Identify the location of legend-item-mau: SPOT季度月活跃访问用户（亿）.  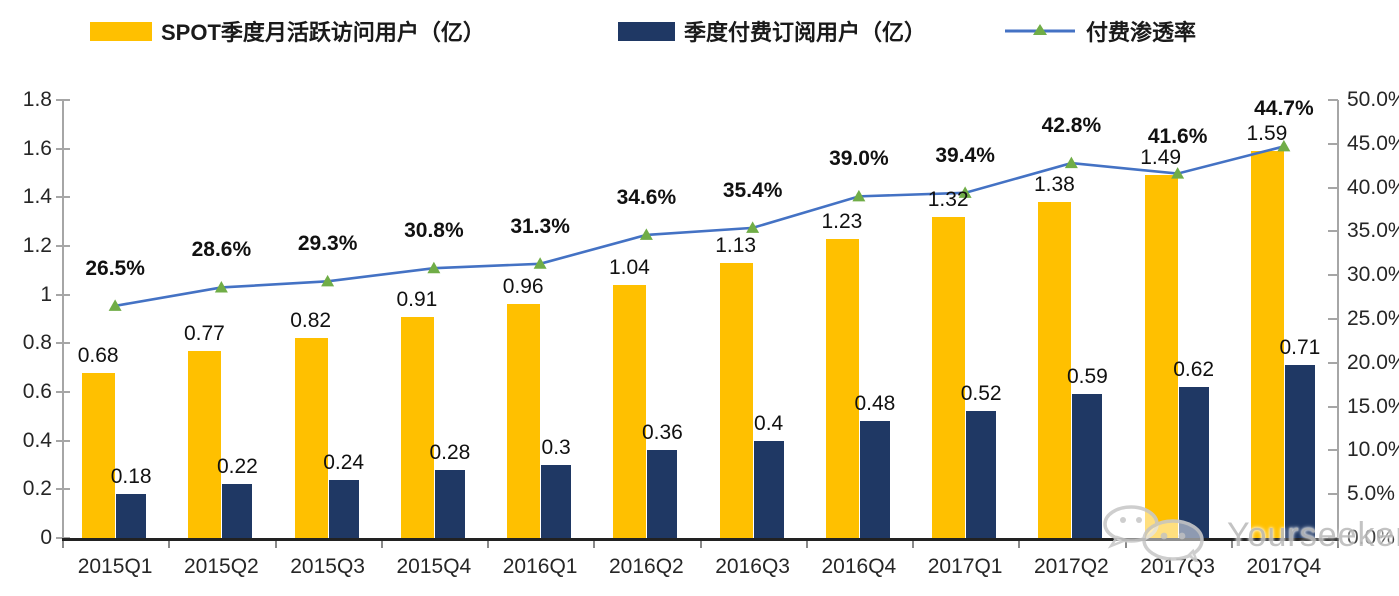
(287, 31).